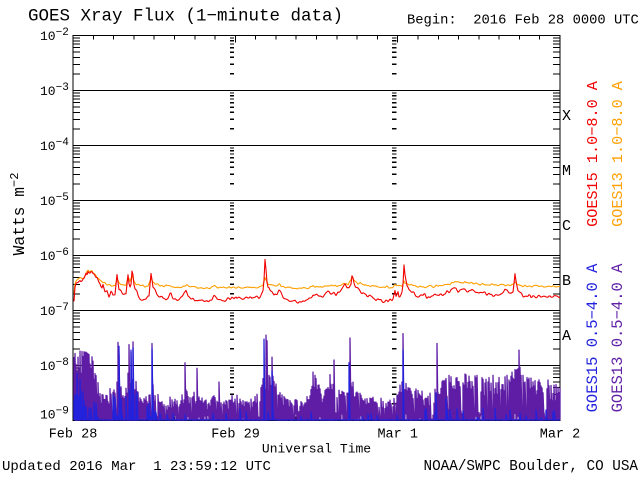 The image size is (640, 480). Describe the element at coordinates (235, 435) in the screenshot. I see `svg-text: Feb 29` at that location.